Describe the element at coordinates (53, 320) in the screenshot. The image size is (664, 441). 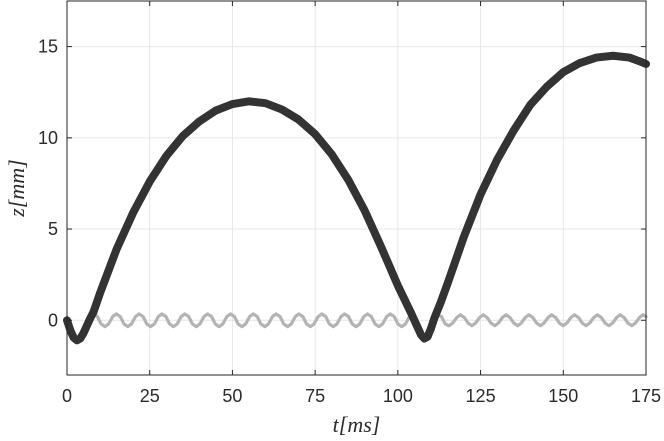
I see `y-tick-label: 0` at that location.